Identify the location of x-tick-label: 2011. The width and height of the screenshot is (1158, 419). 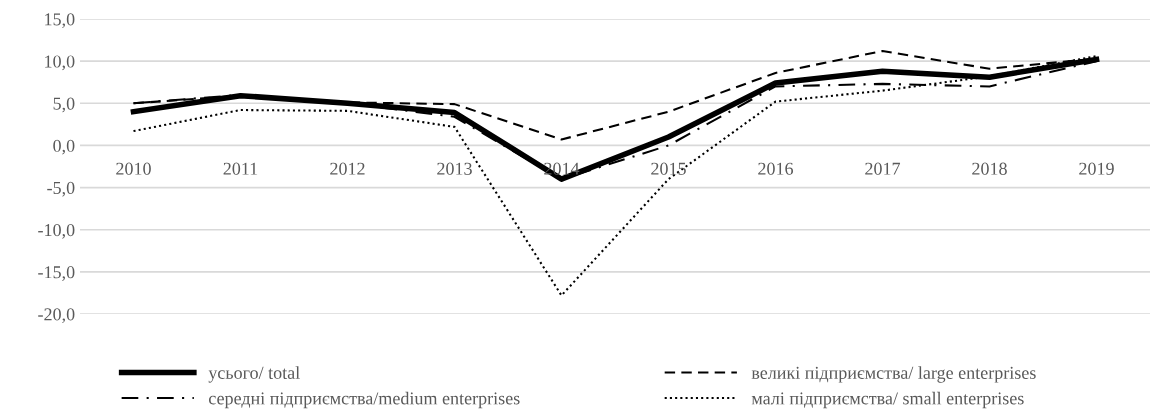
(240, 168).